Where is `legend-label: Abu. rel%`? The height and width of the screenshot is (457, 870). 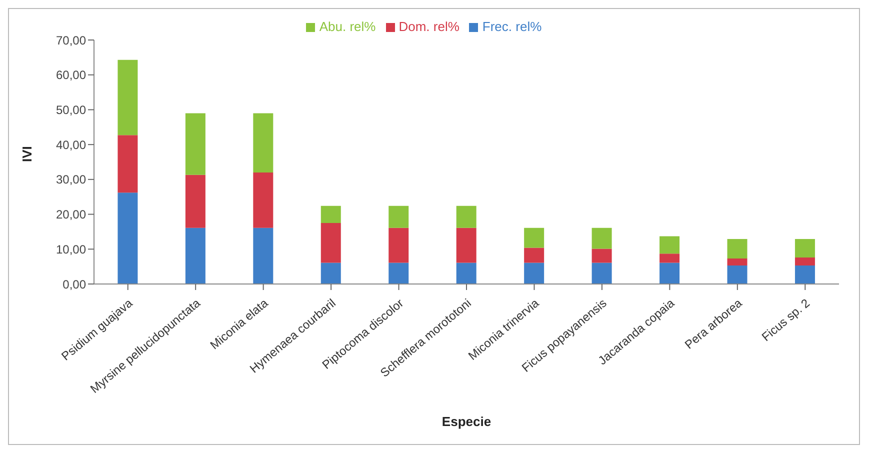 legend-label: Abu. rel% is located at coordinates (347, 26).